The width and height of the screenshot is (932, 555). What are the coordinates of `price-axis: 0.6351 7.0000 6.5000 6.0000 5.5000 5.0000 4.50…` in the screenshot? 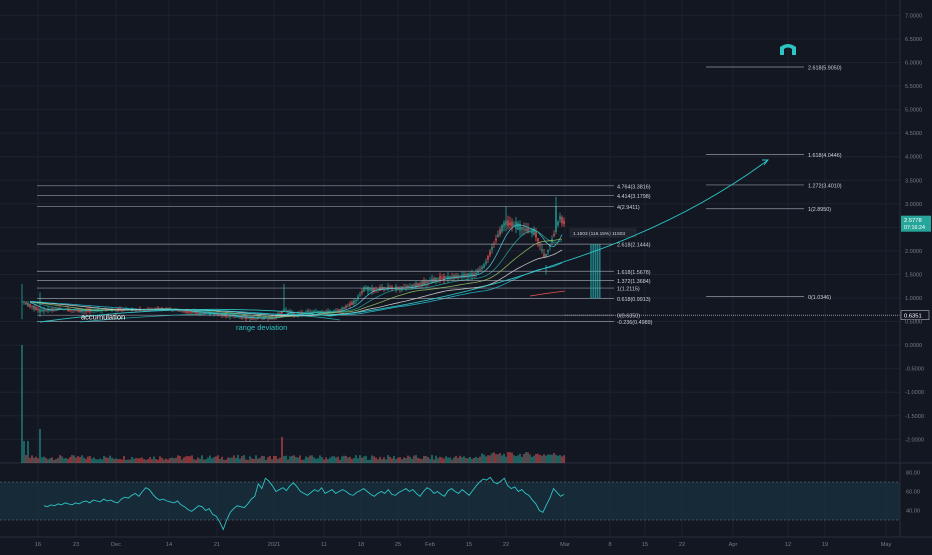 It's located at (915, 268).